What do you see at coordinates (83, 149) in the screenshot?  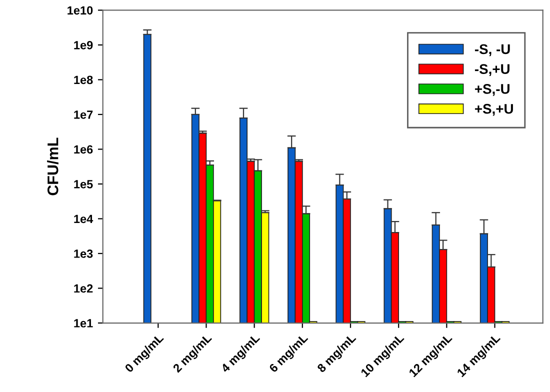 I see `y-tick-label: 1e6` at bounding box center [83, 149].